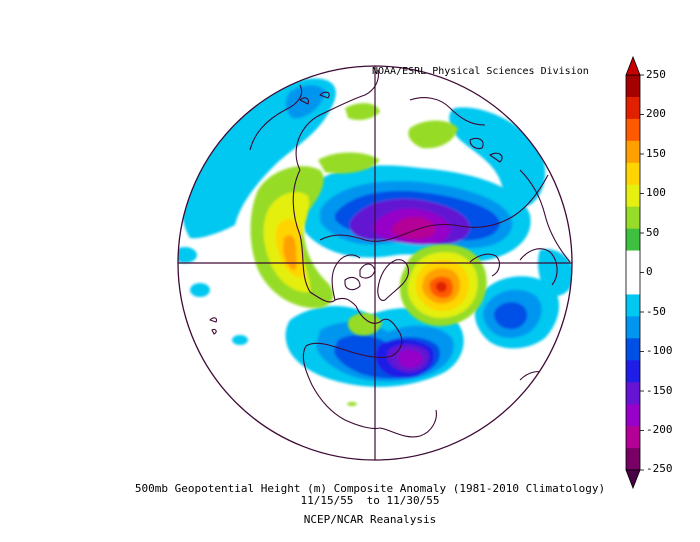 Image resolution: width=700 pixels, height=542 pixels. Describe the element at coordinates (656, 113) in the screenshot. I see `colorbar-tick-label: 200` at that location.